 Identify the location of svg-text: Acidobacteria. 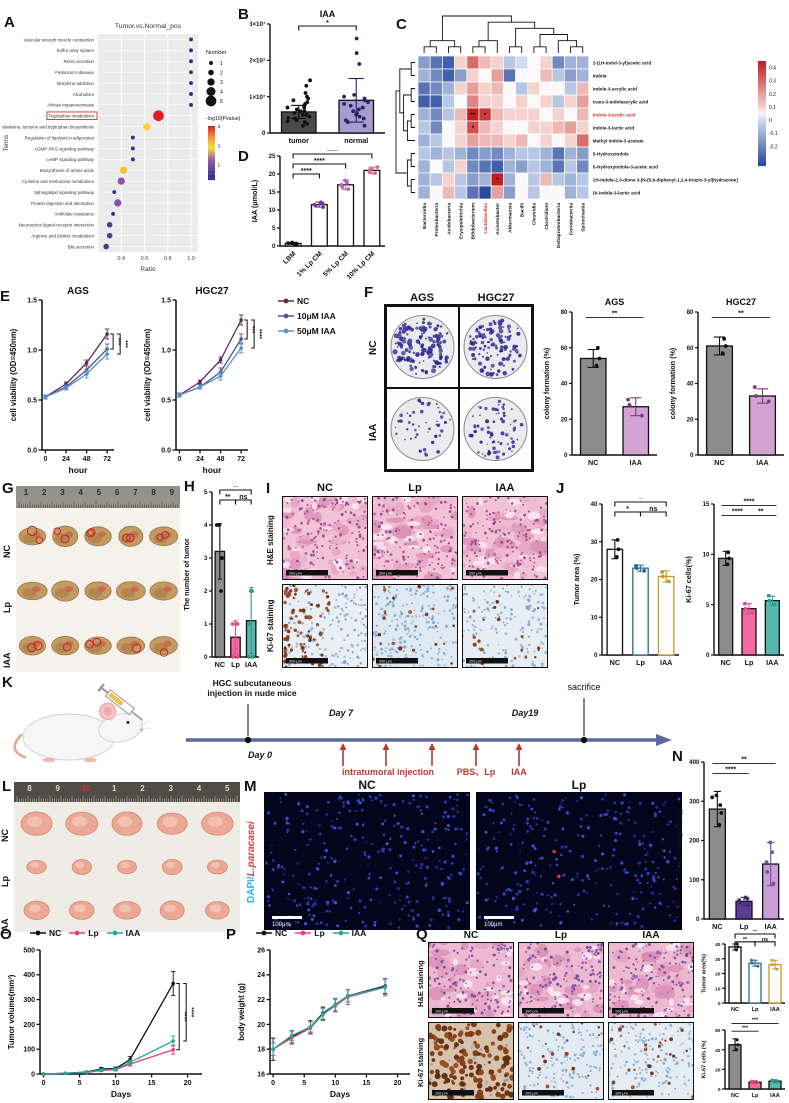
(449, 219).